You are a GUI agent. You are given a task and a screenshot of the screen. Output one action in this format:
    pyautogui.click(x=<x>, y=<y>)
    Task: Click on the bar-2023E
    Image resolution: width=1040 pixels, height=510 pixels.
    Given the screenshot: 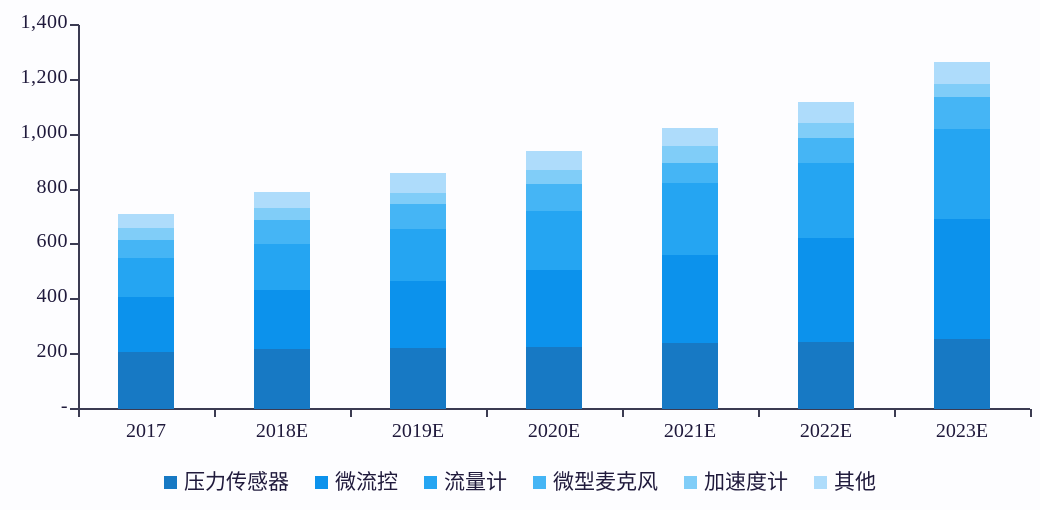 What is the action you would take?
    pyautogui.click(x=962, y=235)
    